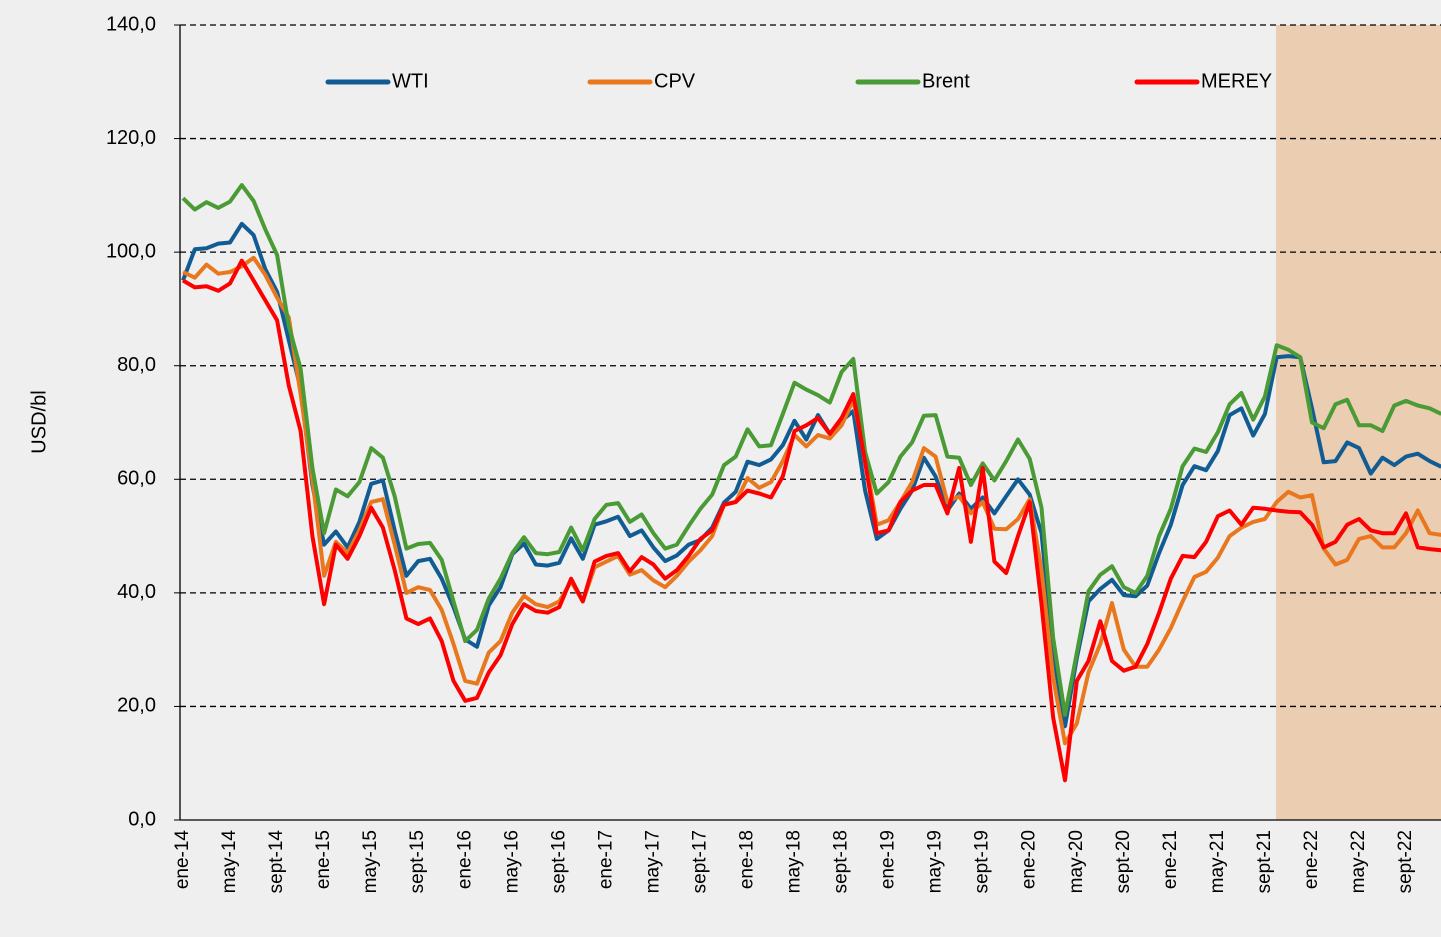 The width and height of the screenshot is (1441, 937). What do you see at coordinates (276, 862) in the screenshot?
I see `x-tick-label: sept-14` at bounding box center [276, 862].